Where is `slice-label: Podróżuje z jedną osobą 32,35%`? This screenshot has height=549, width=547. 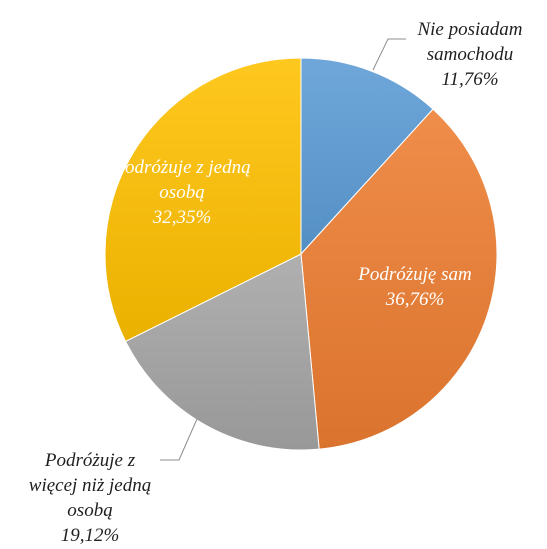 slice-label: Podróżuje z jedną osobą 32,35% is located at coordinates (181, 192).